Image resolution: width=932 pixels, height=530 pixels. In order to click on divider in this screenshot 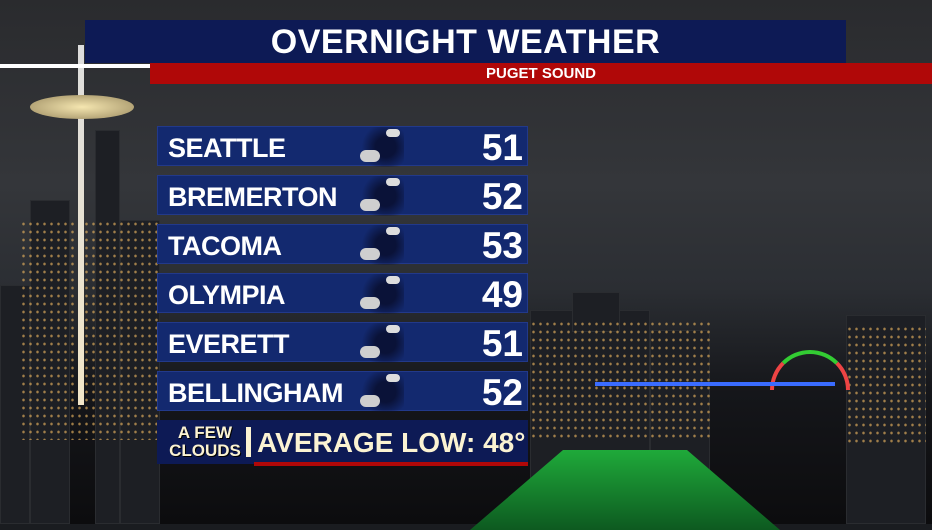, I will do `click(248, 442)`.